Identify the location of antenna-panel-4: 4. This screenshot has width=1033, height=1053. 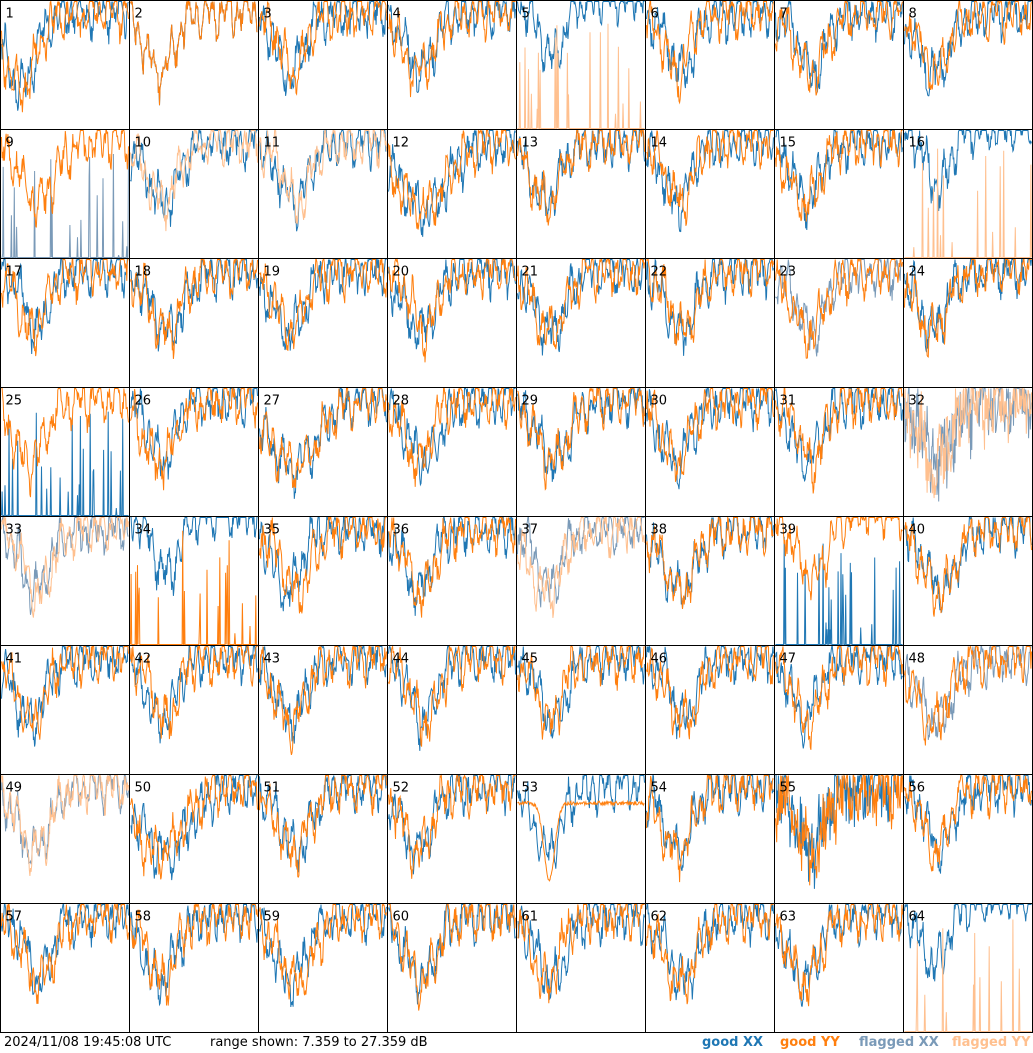
(452, 65).